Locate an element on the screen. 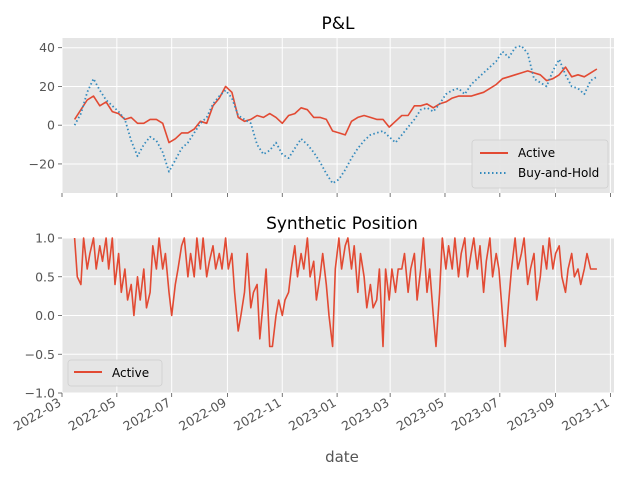  position-y-tick-label: 0.5 is located at coordinates (45, 276).